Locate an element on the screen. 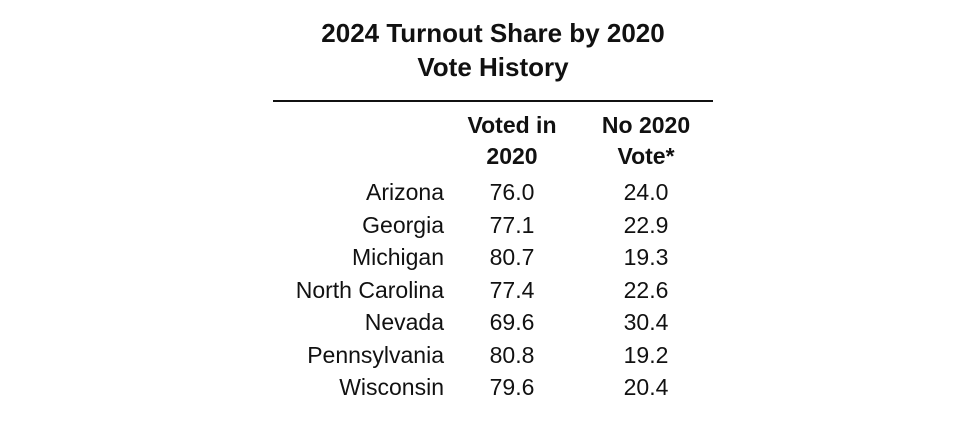 Image resolution: width=968 pixels, height=426 pixels. cell-voted-in-2020: 69.6 is located at coordinates (512, 322).